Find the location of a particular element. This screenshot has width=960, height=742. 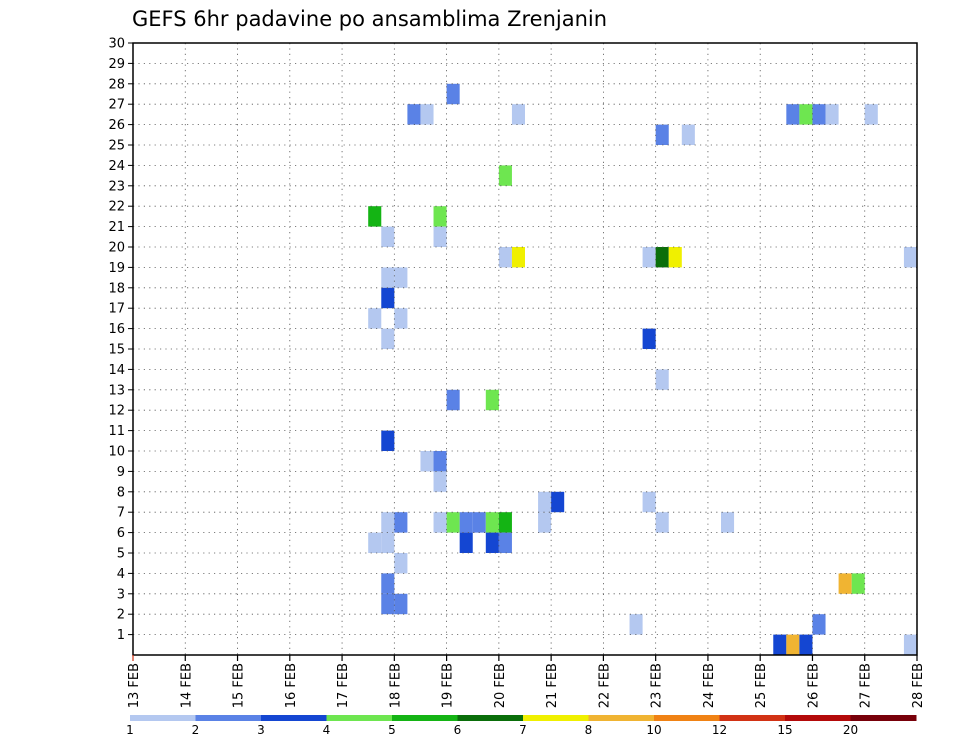

y-tick-label: 17 is located at coordinates (116, 309).